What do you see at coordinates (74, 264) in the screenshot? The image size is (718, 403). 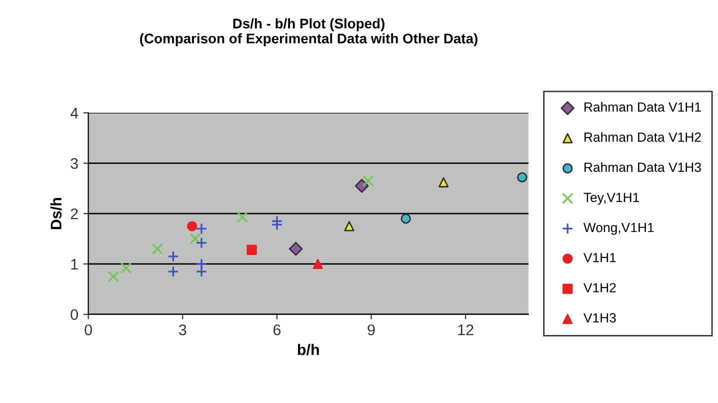 I see `y-tick-label: 1` at bounding box center [74, 264].